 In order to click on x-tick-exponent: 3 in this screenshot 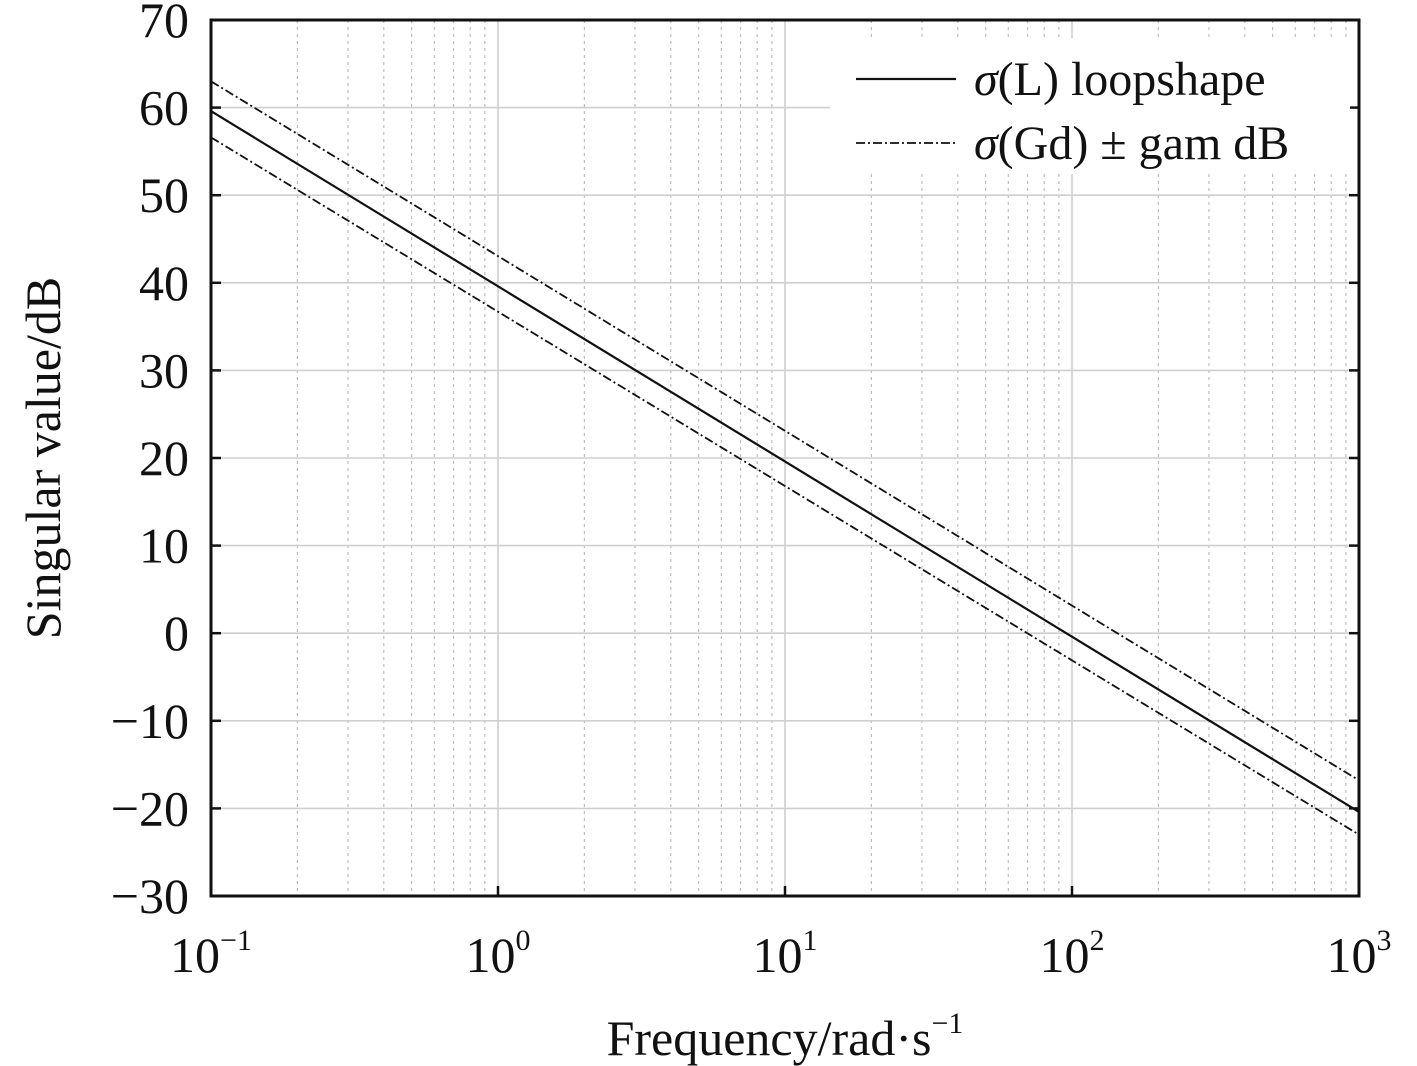, I will do `click(1384, 940)`.